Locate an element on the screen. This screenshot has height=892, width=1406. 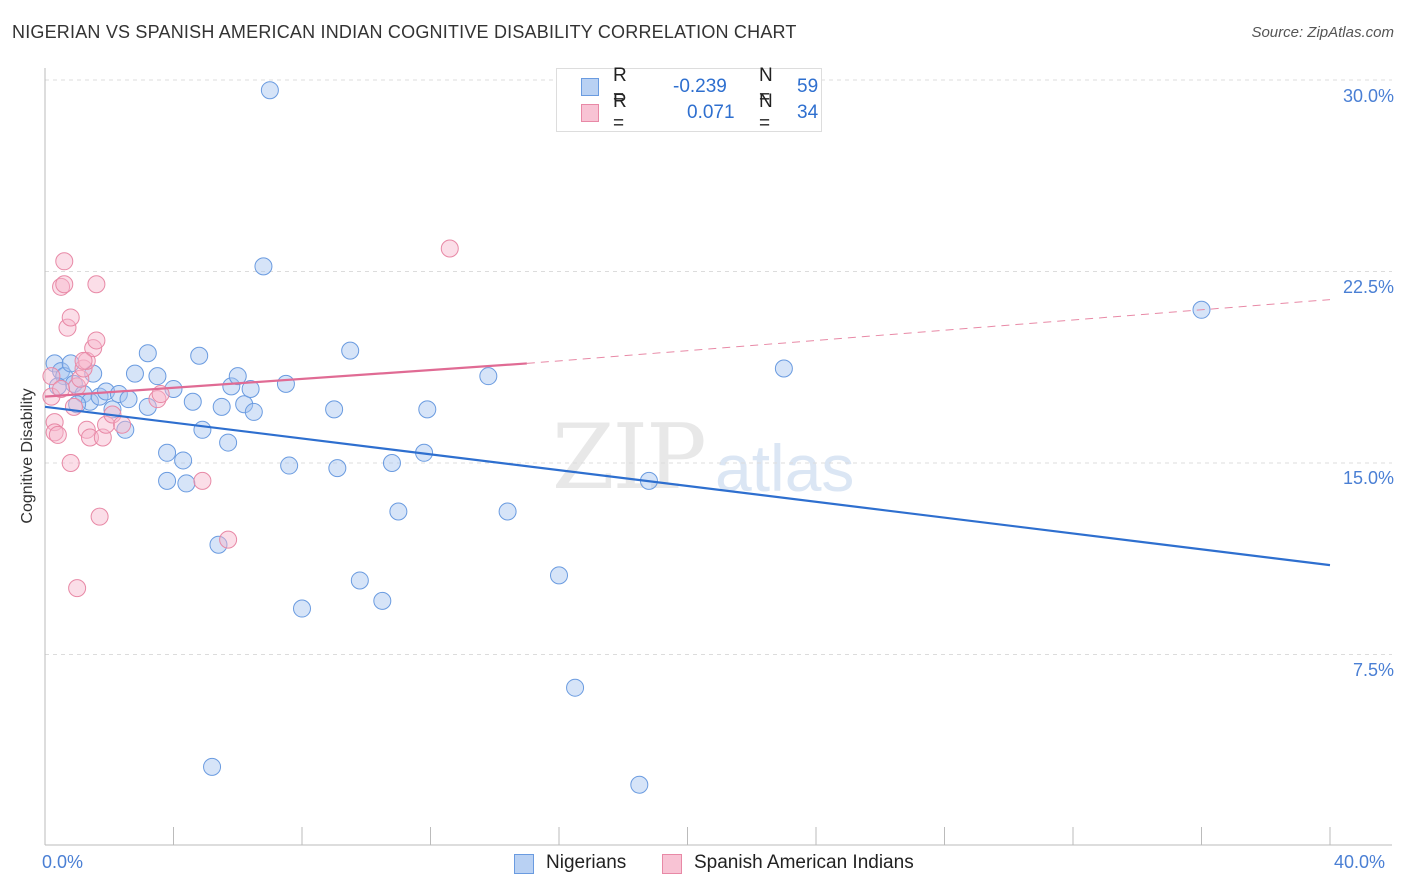
x-tick-label: 40.0% is located at coordinates (1360, 862).